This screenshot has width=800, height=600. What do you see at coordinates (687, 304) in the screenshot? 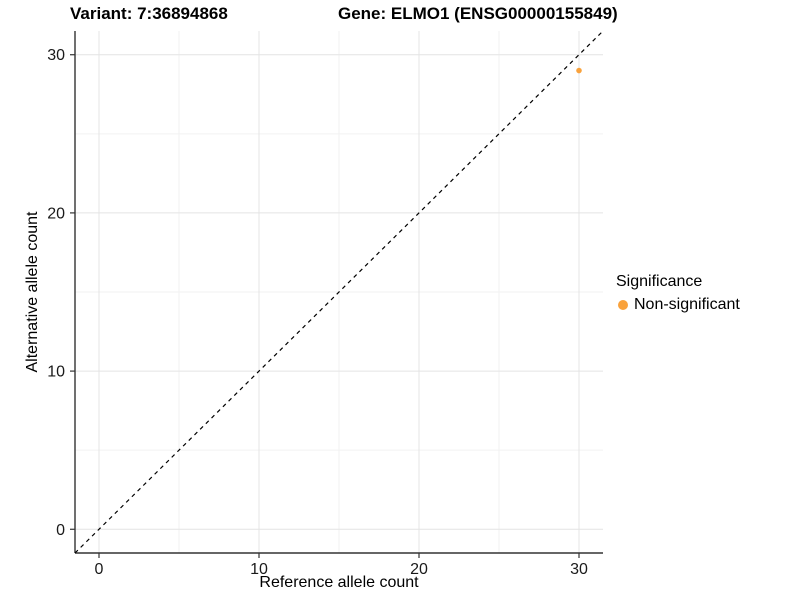
I see `legend-item-label: Non-significant` at bounding box center [687, 304].